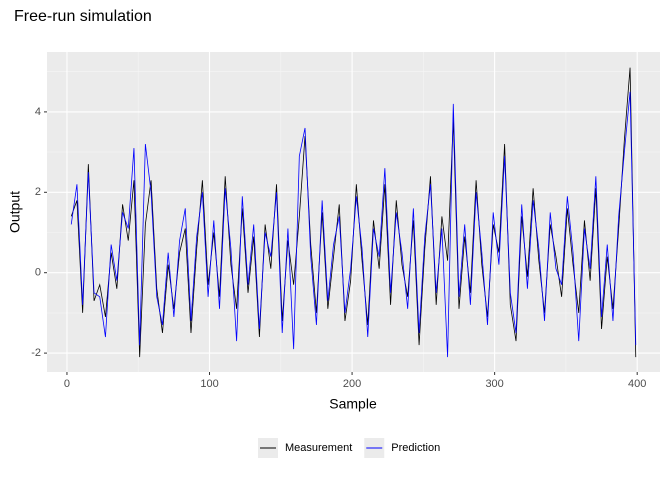  What do you see at coordinates (209, 384) in the screenshot?
I see `x-tick-label: 100` at bounding box center [209, 384].